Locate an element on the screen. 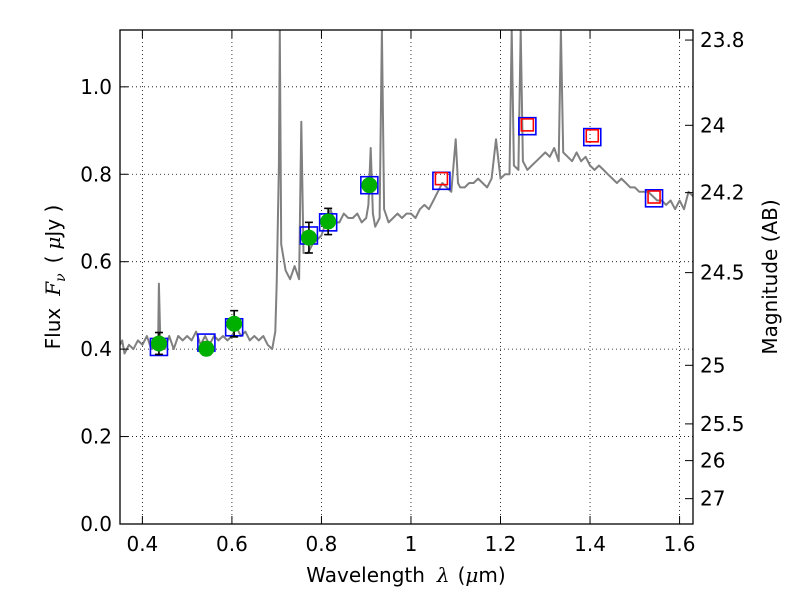 The image size is (800, 600). y-tick-label: 0.0 is located at coordinates (96, 524).